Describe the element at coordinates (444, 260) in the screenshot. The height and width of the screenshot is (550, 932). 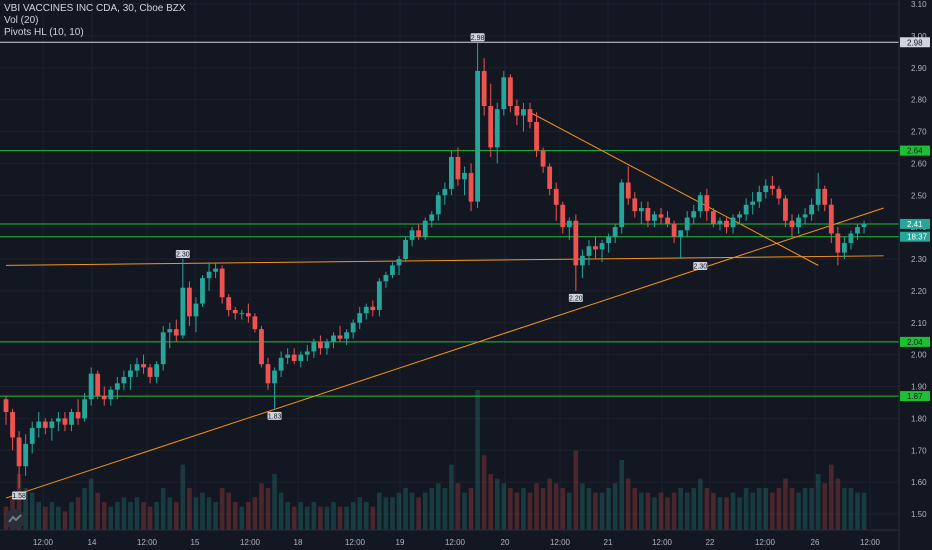
I see `trendline` at that location.